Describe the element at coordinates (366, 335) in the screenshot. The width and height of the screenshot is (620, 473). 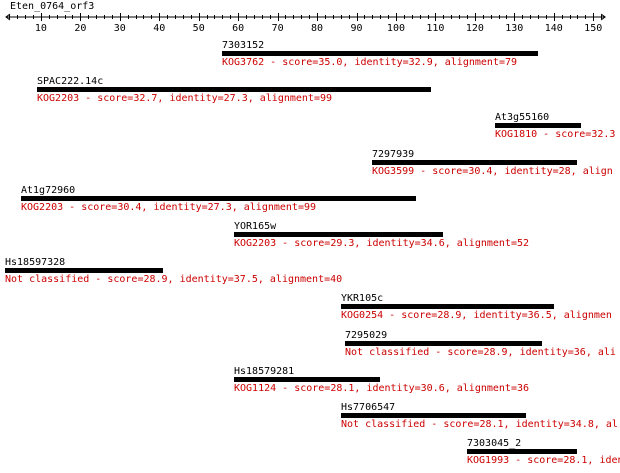
I see `hit-name: 7295029` at that location.